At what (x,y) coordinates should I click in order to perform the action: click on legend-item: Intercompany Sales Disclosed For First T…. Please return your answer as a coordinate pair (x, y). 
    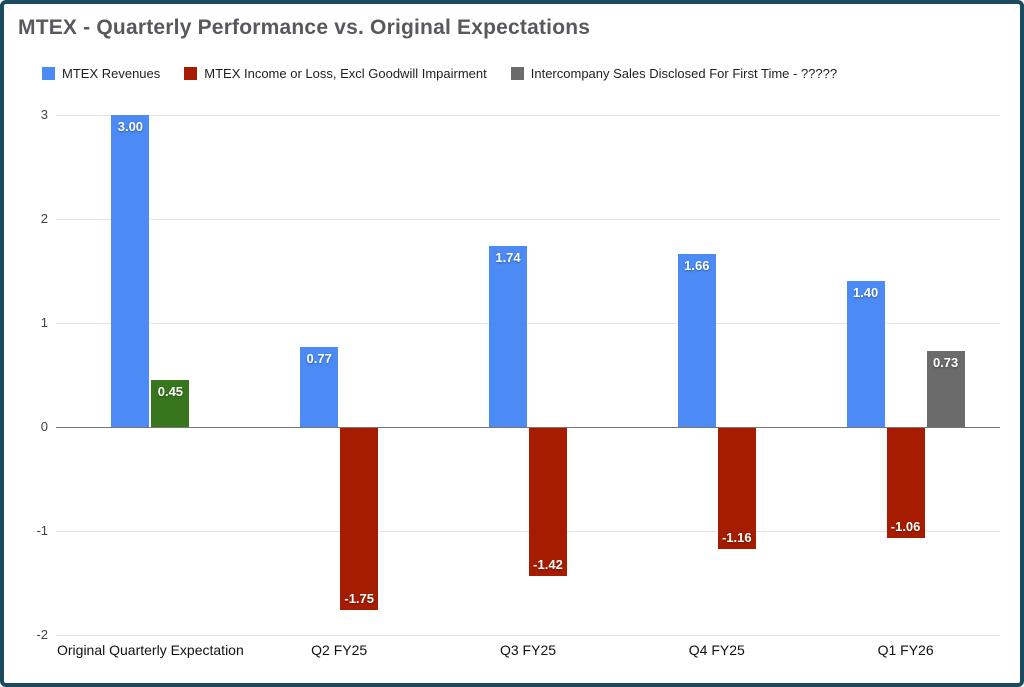
    Looking at the image, I should click on (674, 73).